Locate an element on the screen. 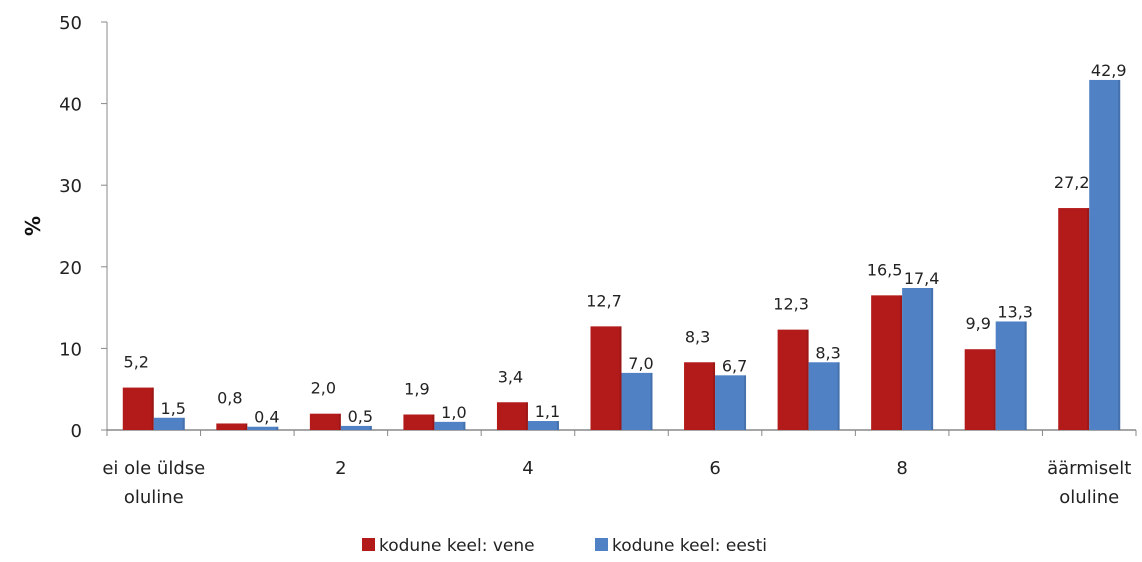 This screenshot has height=562, width=1142. x-tick-label: 4 is located at coordinates (527, 468).